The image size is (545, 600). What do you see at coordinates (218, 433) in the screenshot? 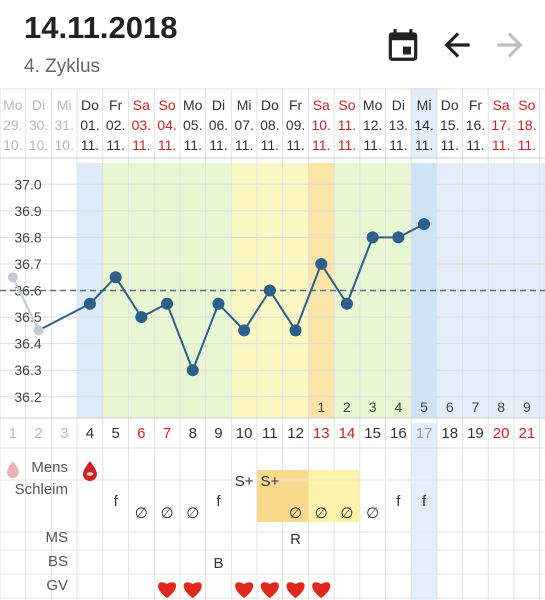
I see `cycle-day-number: 9` at bounding box center [218, 433].